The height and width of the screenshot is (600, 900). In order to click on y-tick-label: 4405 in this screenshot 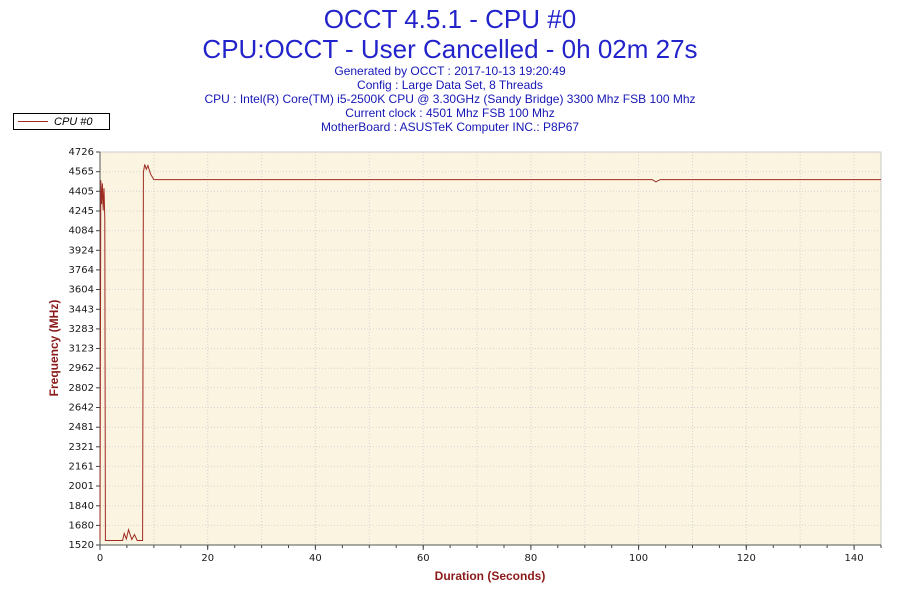, I will do `click(81, 191)`.